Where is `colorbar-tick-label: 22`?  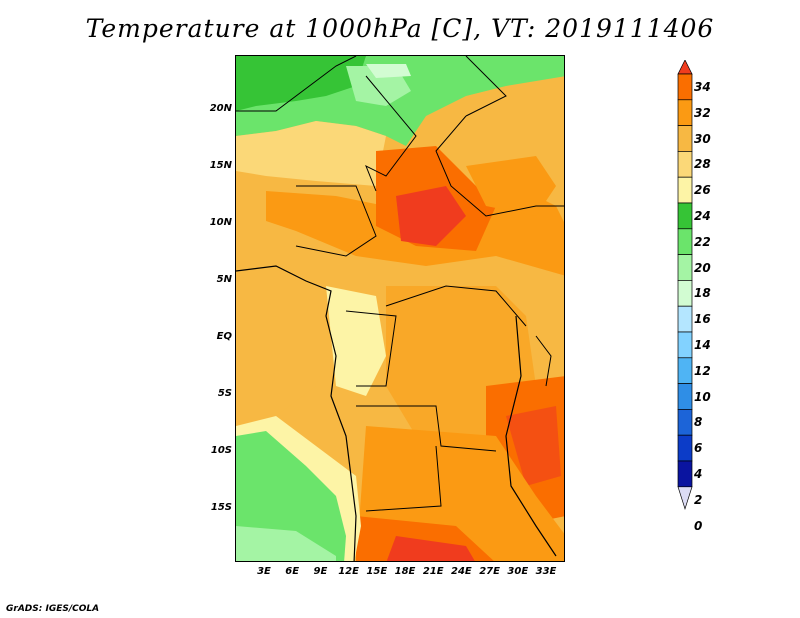
colorbar-tick-label: 22 is located at coordinates (702, 241).